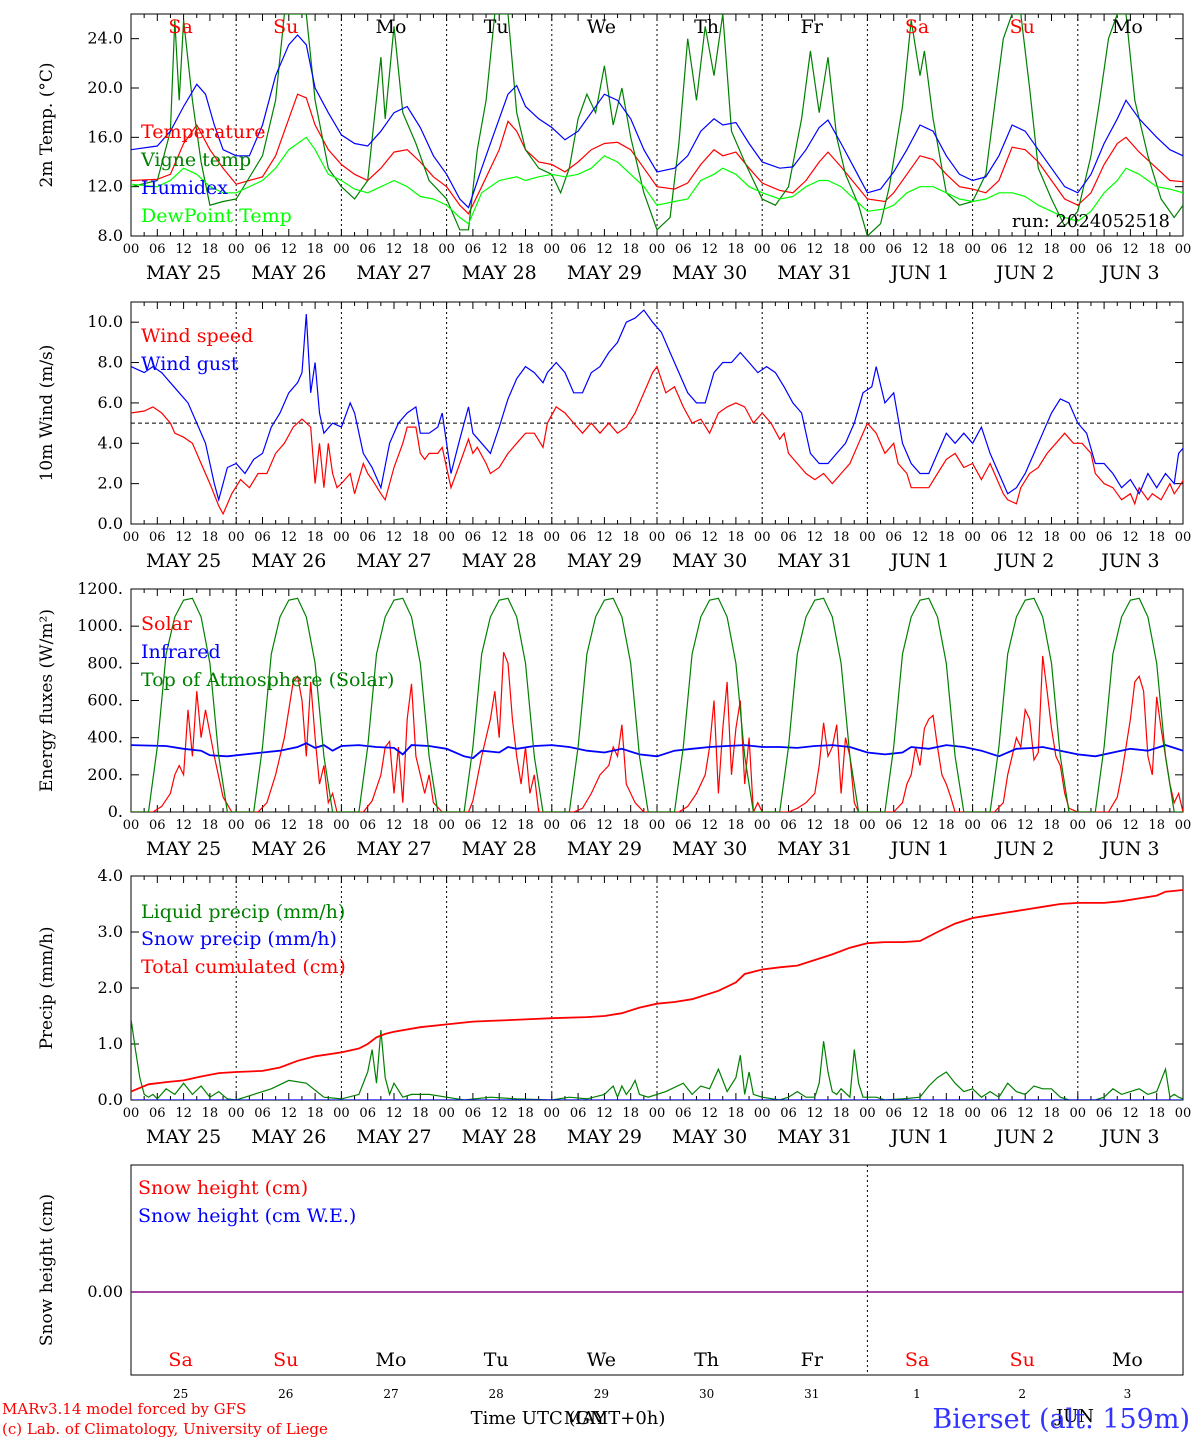 The width and height of the screenshot is (1194, 1440). I want to click on series-group, so click(657, 412).